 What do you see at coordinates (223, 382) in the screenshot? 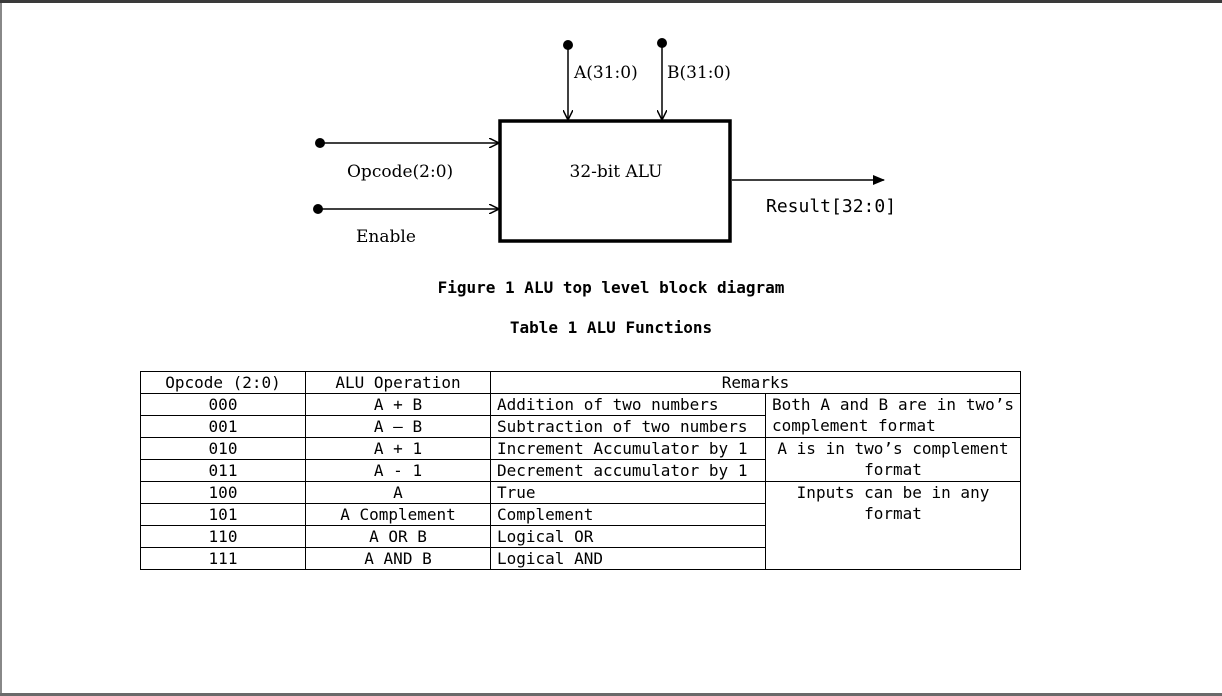
I see `header-opcode: Opcode (2:0)` at bounding box center [223, 382].